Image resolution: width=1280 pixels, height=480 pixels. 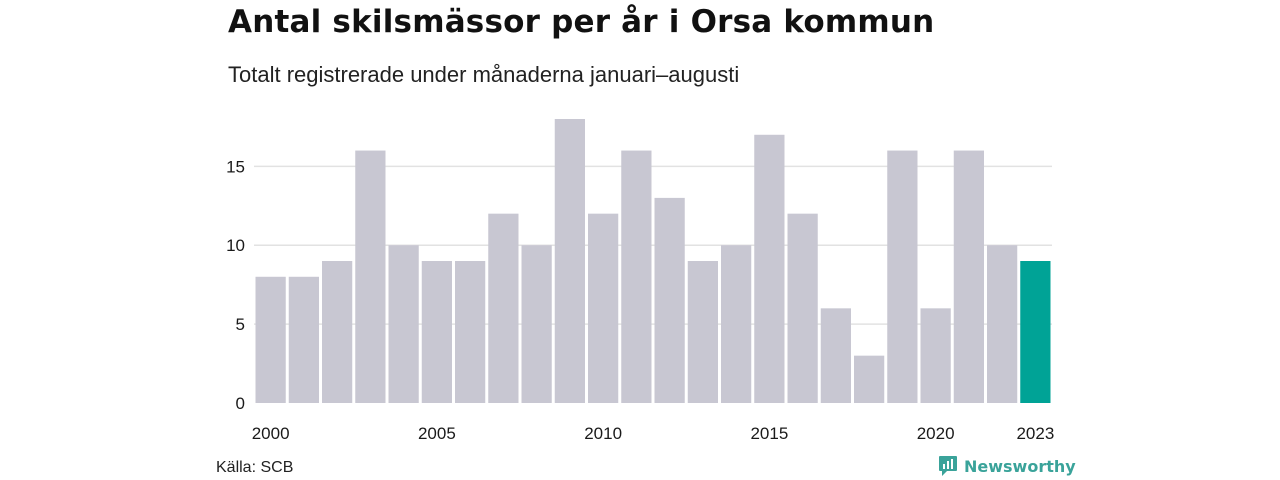 What do you see at coordinates (603, 308) in the screenshot?
I see `bar-2010` at bounding box center [603, 308].